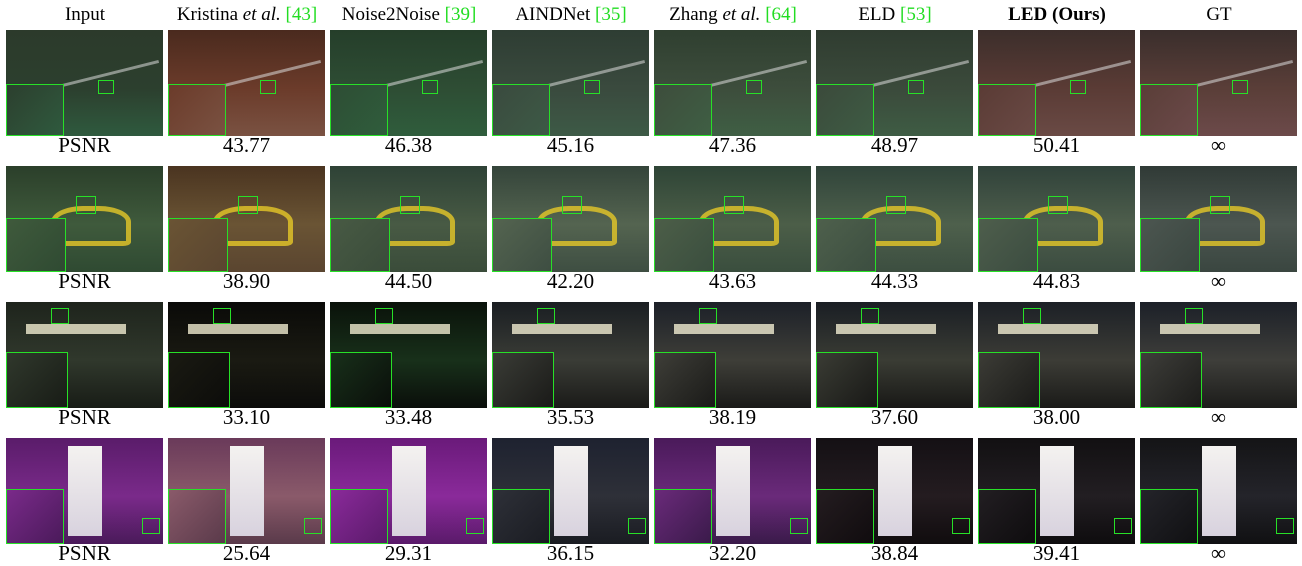 This screenshot has height=566, width=1302. I want to click on column-header-7: GT, so click(1218, 15).